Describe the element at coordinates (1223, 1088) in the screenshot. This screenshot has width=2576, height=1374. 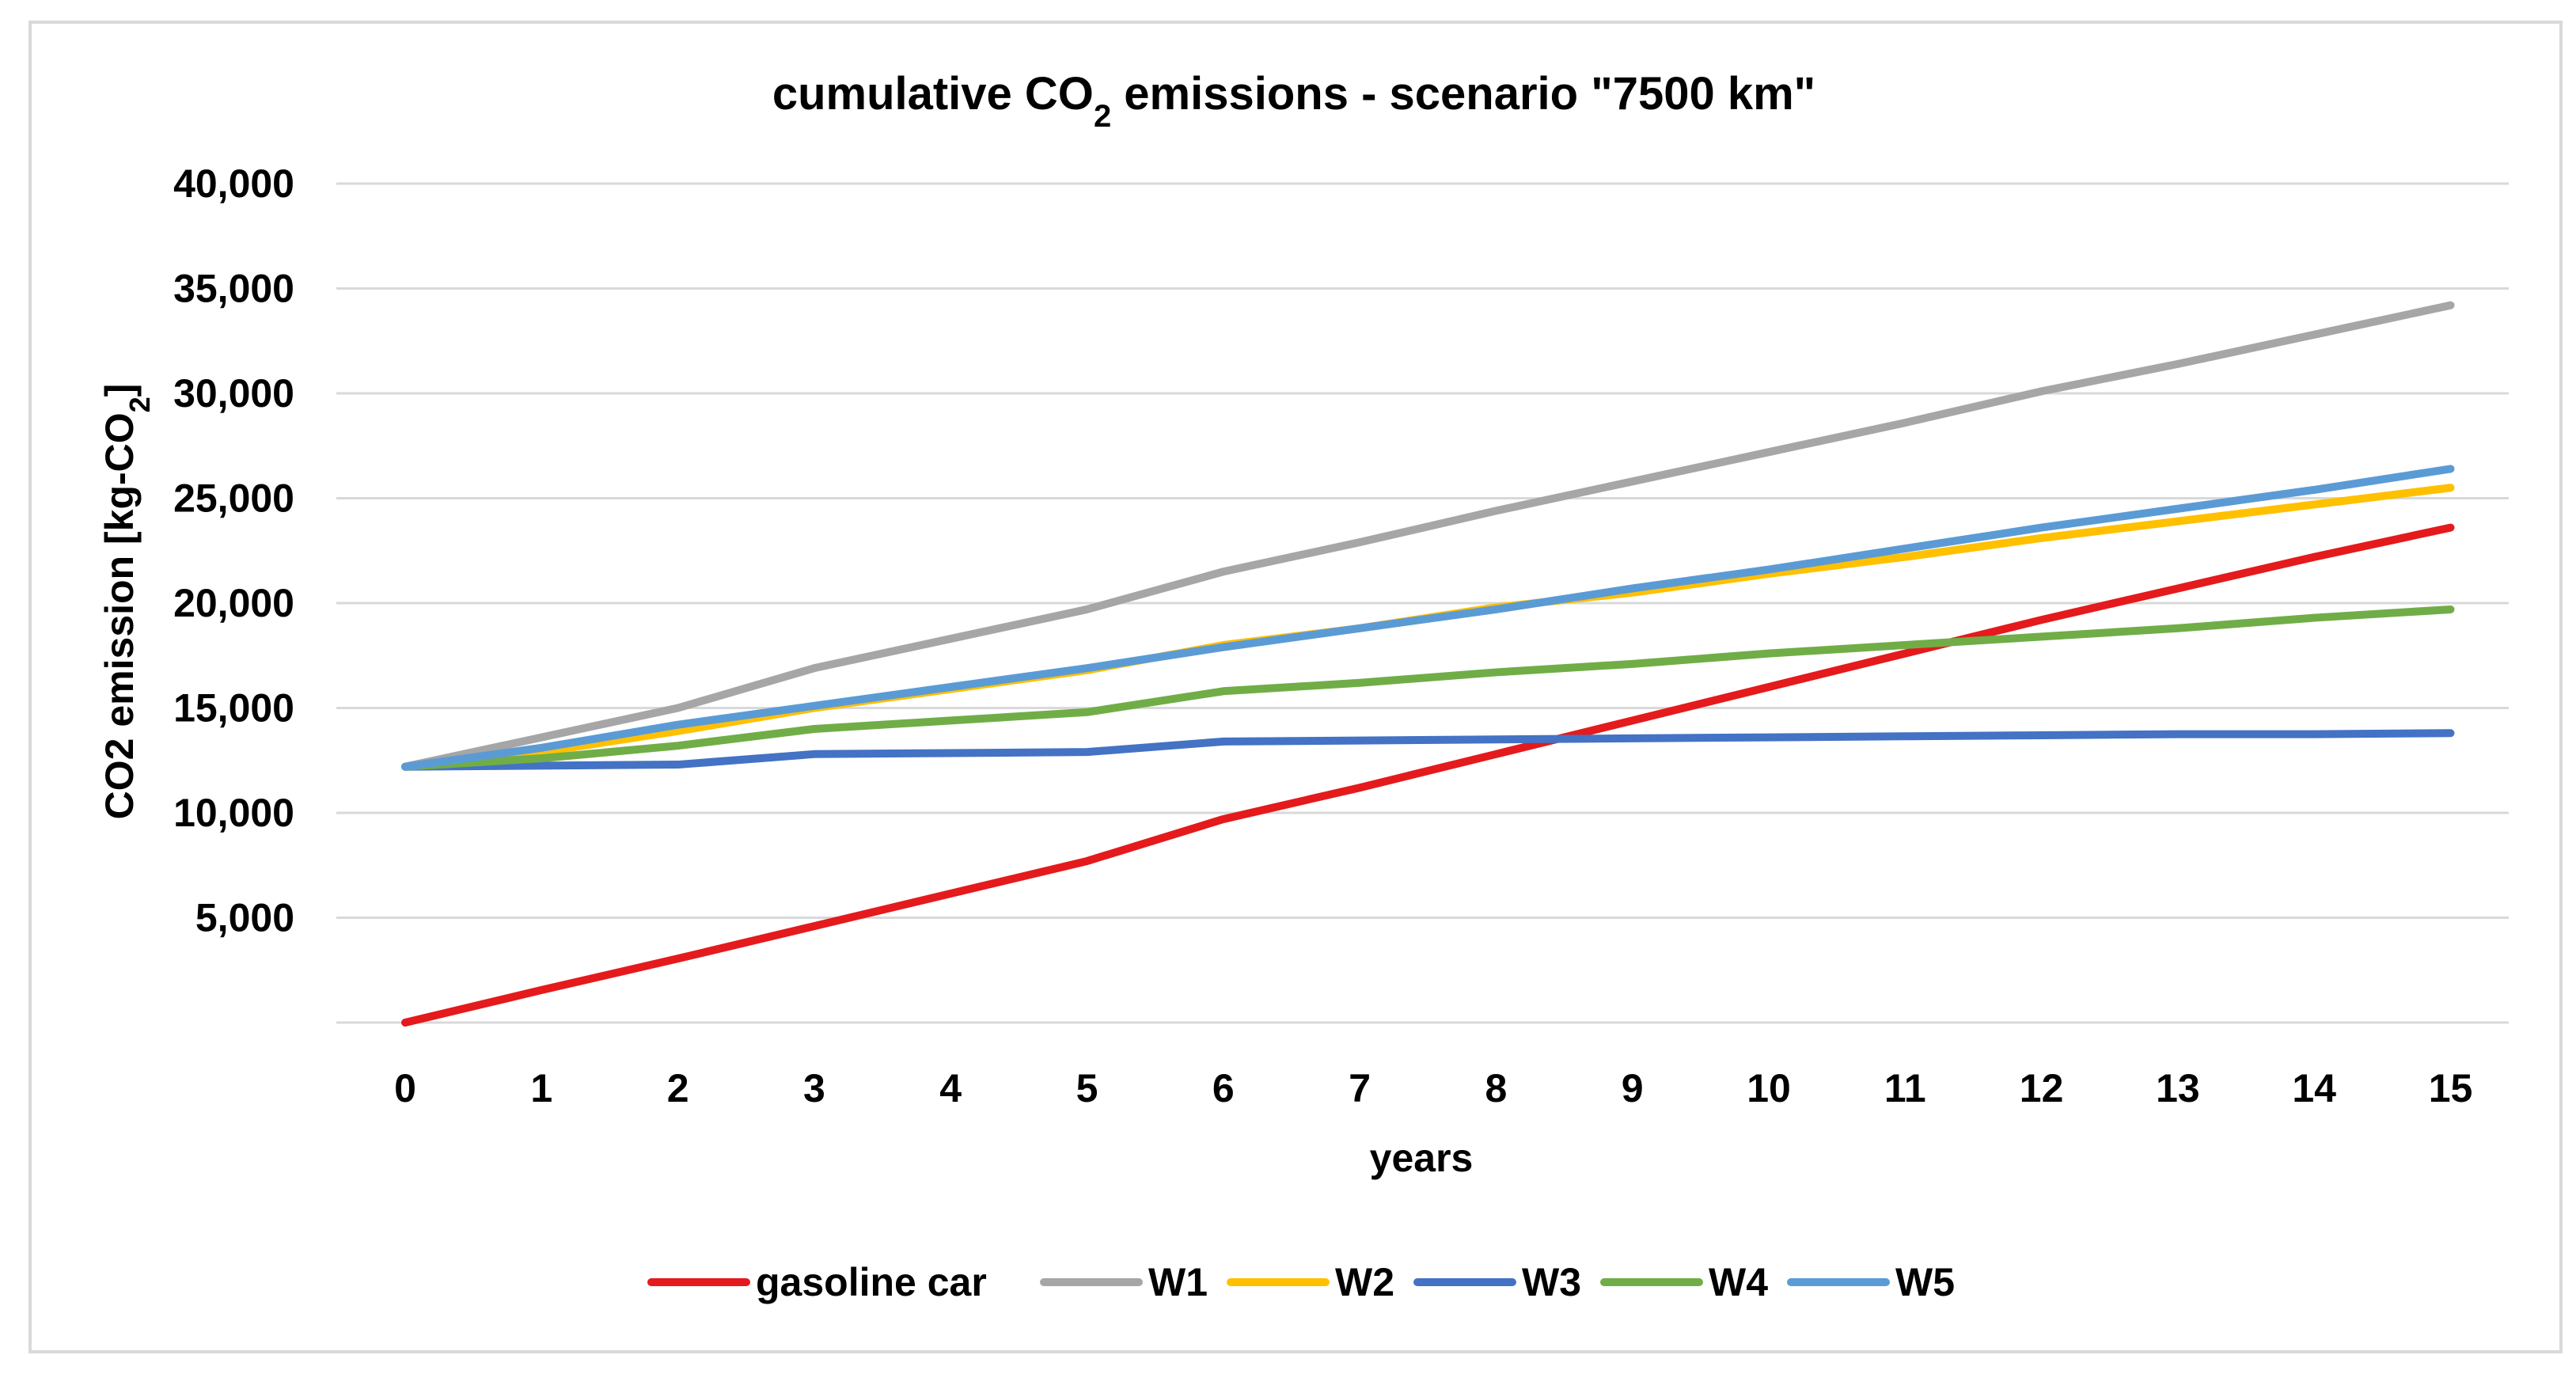
I see `x-tick-label: 6` at that location.